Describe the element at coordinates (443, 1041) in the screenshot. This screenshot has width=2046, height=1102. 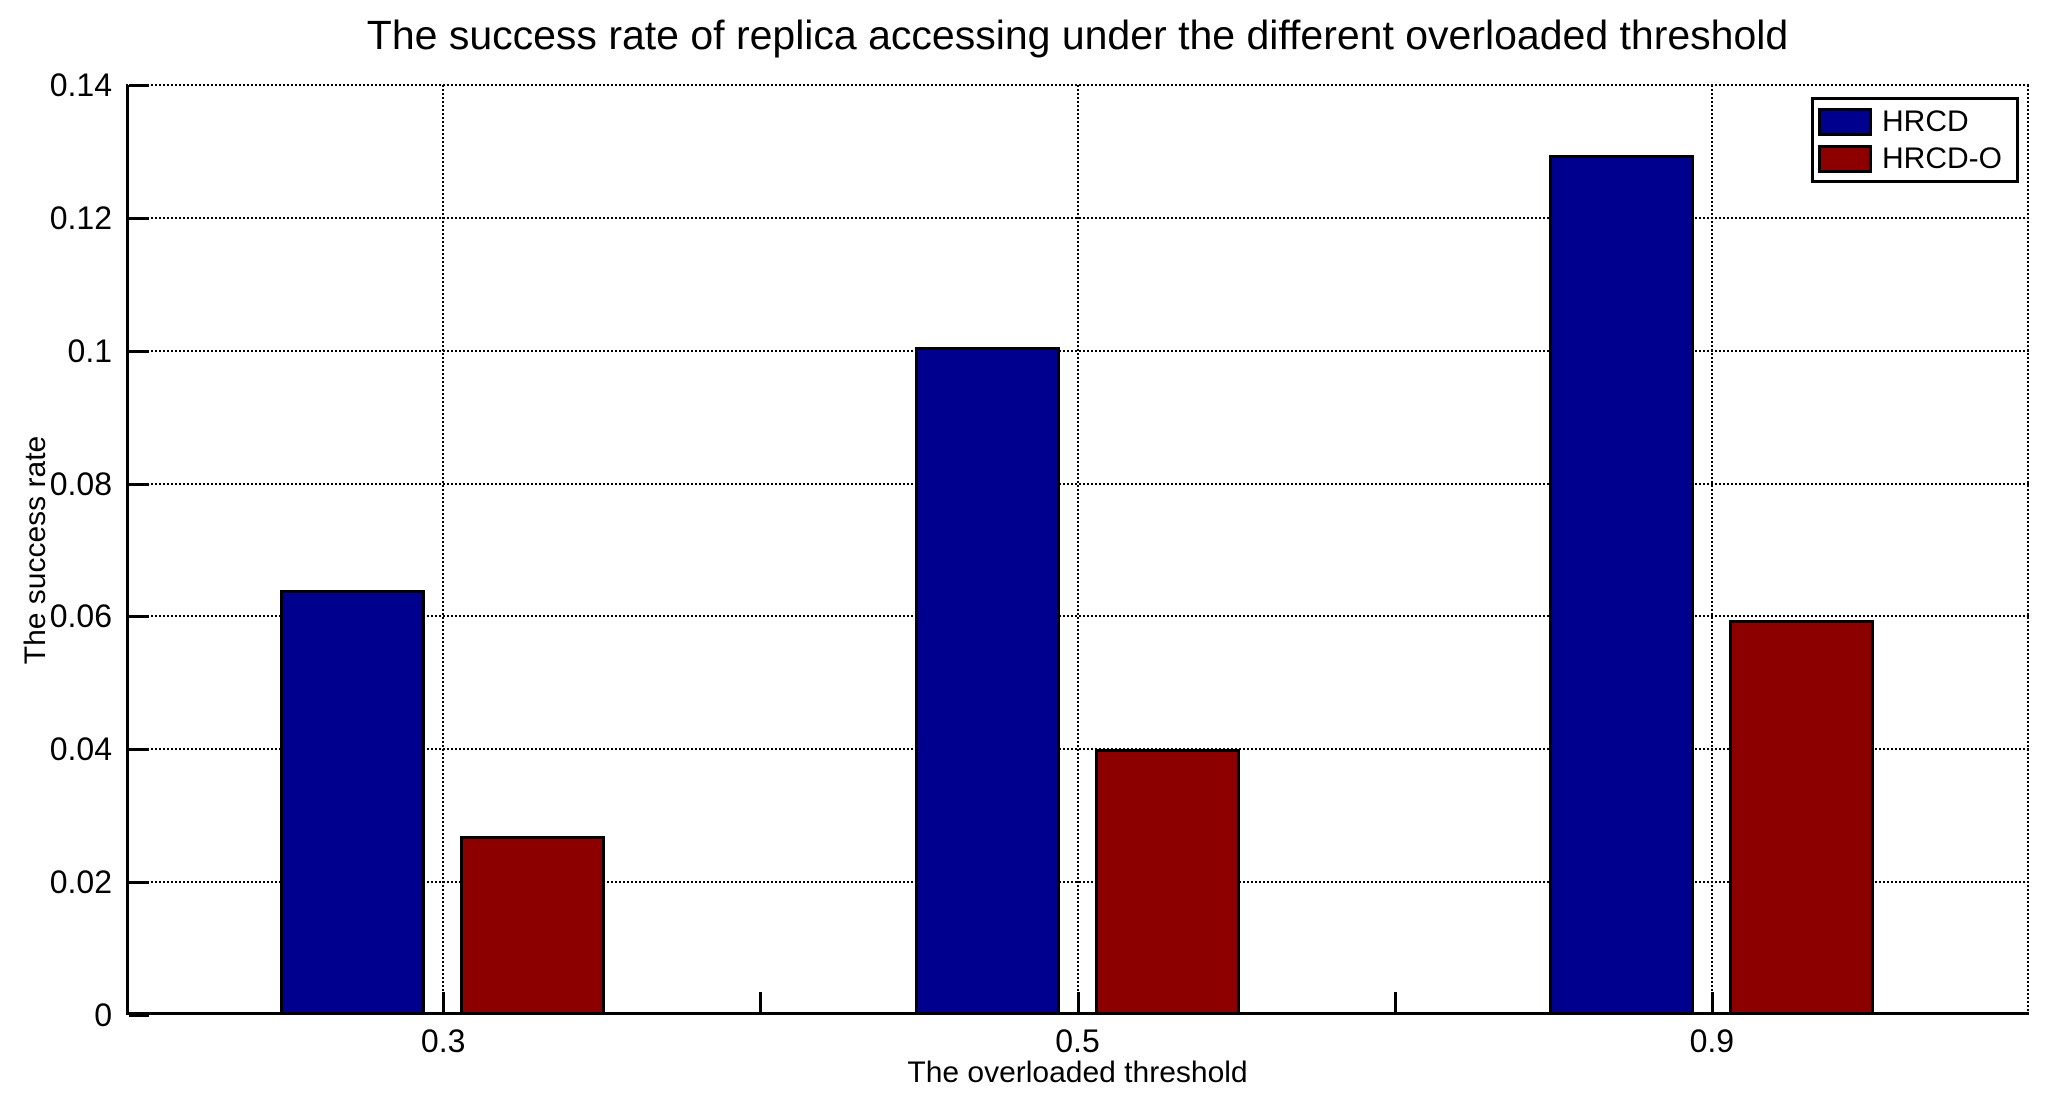
I see `x-tick-label: 0.3` at that location.